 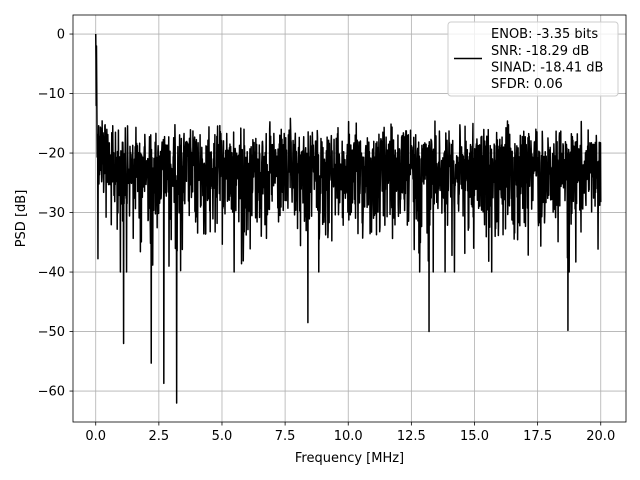 What do you see at coordinates (540, 51) in the screenshot?
I see `legend-snr: SNR: -18.29 dB` at bounding box center [540, 51].